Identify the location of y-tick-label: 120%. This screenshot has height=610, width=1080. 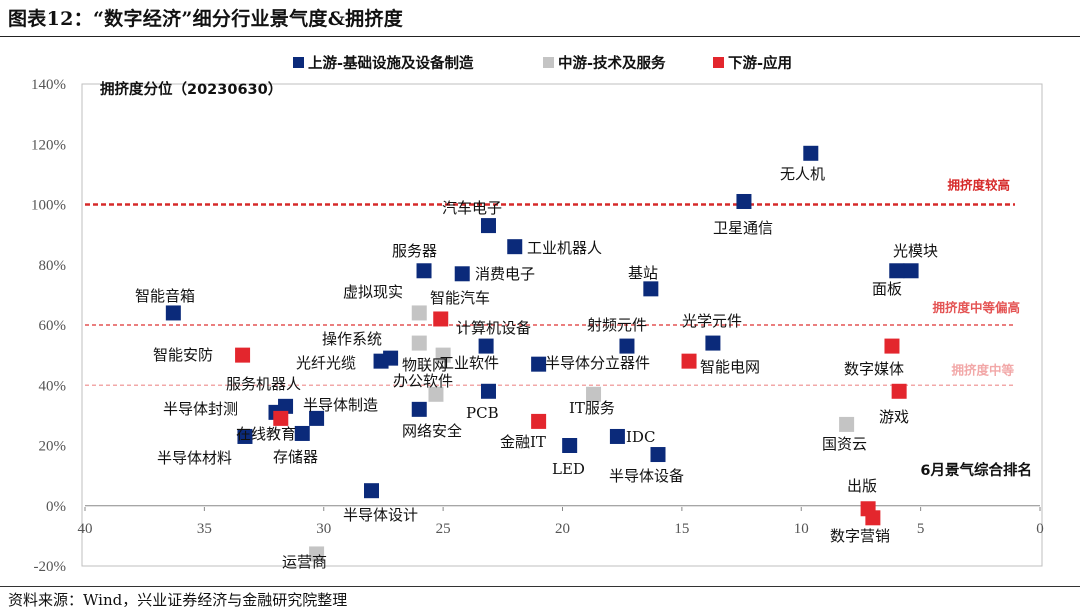
(48, 145).